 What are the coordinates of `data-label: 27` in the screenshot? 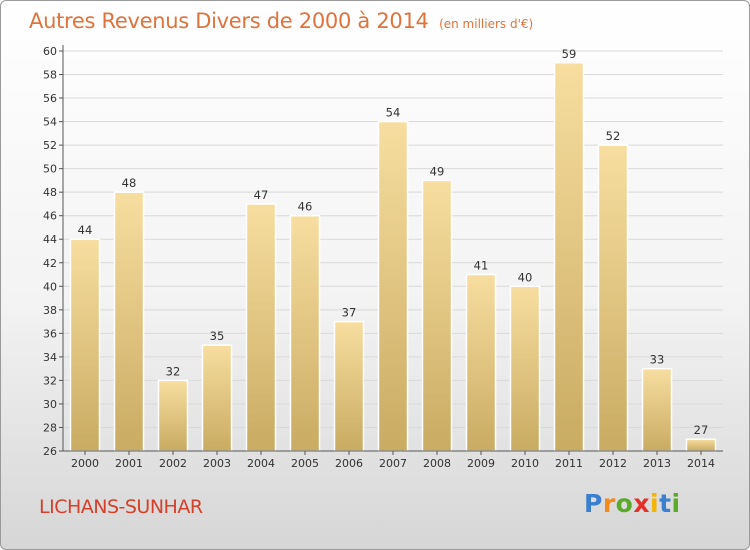 It's located at (701, 430).